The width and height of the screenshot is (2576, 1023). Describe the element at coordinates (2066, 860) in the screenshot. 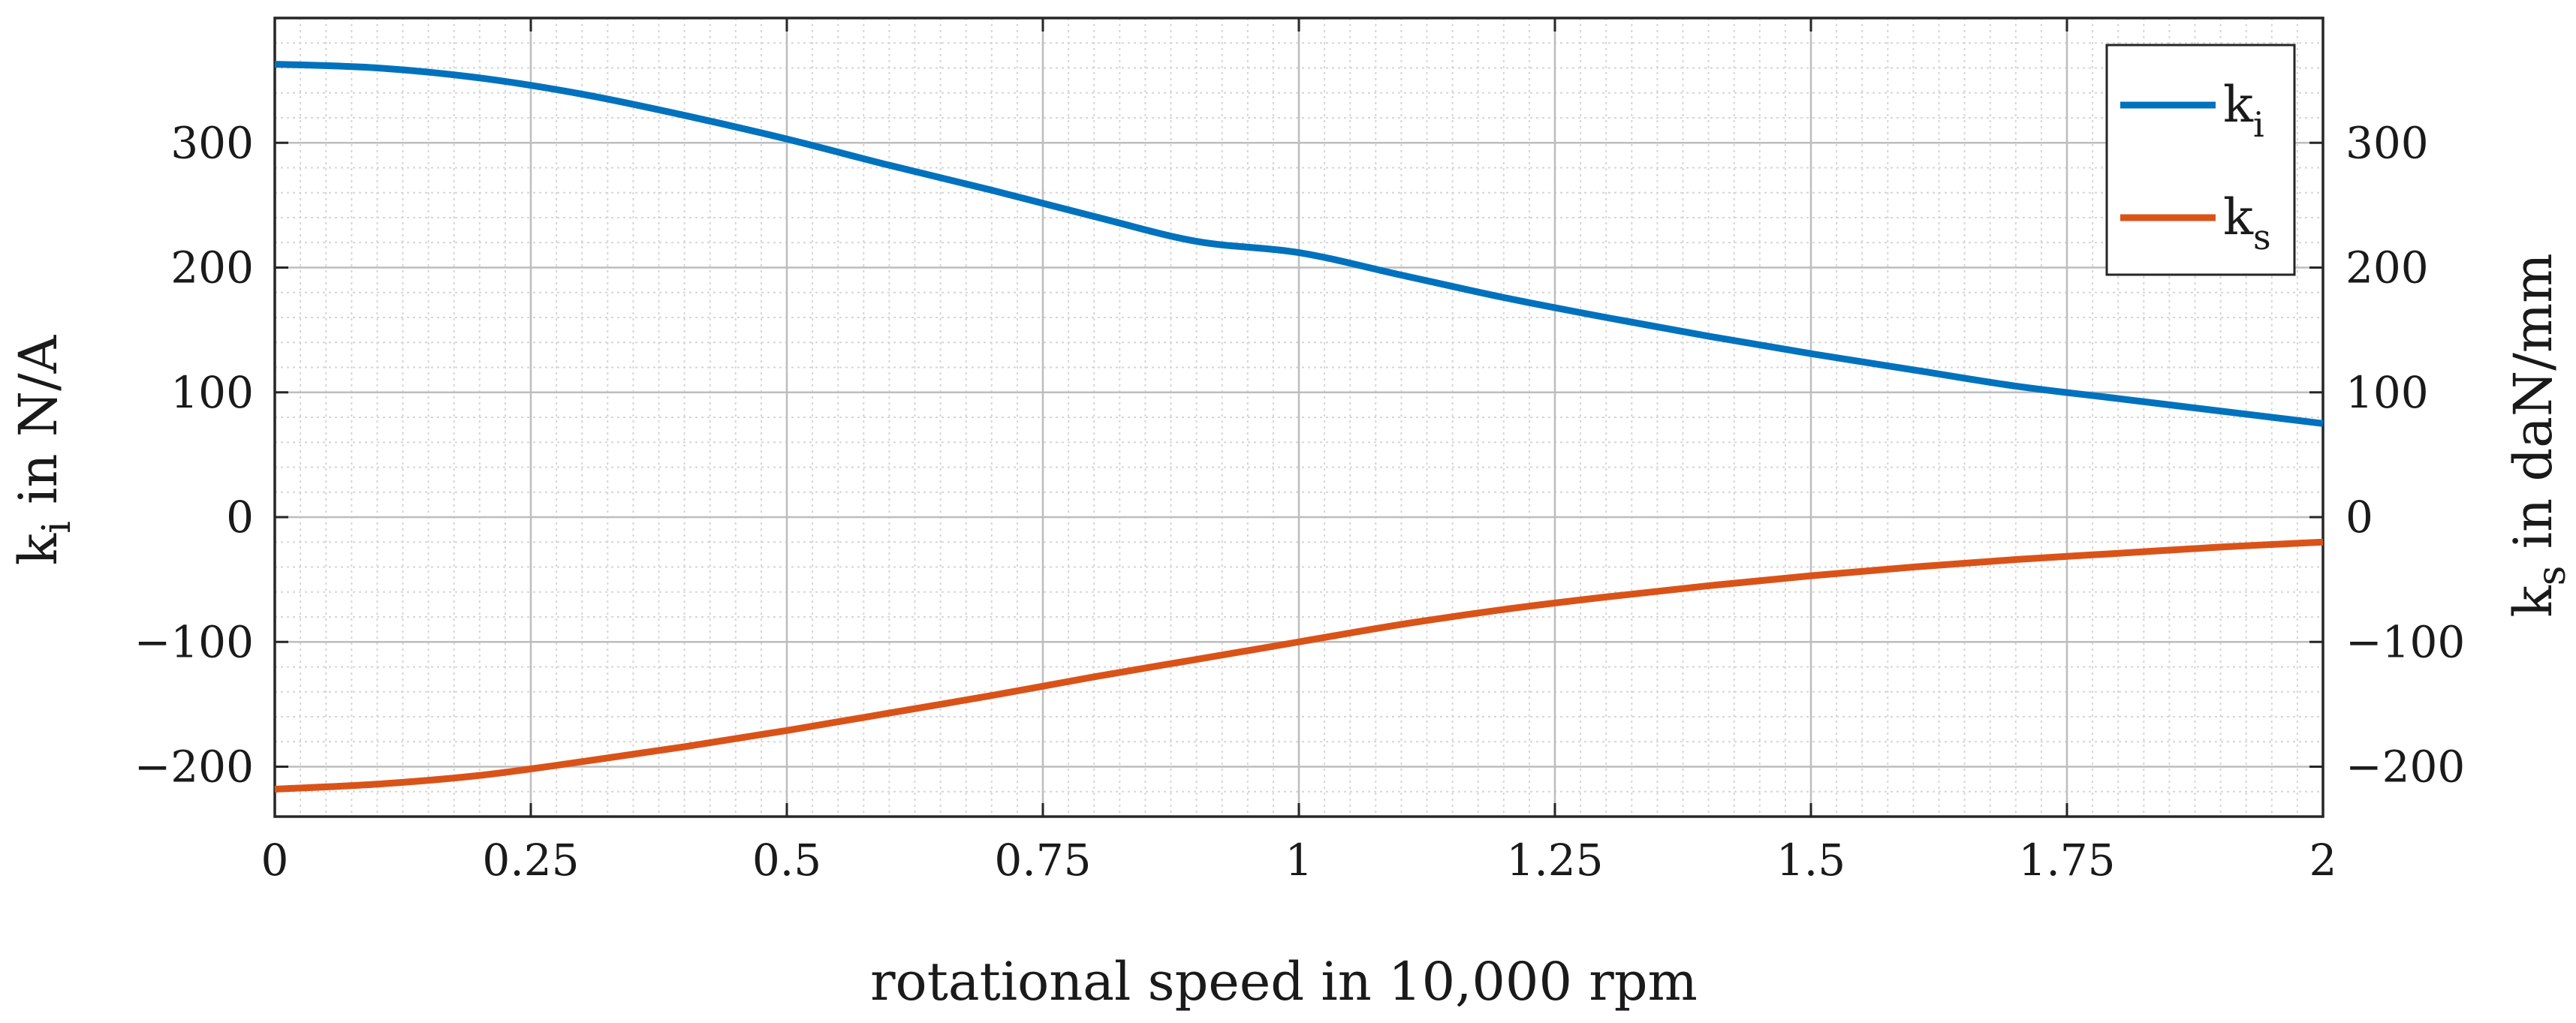

I see `x-tick-label: 1.75` at that location.